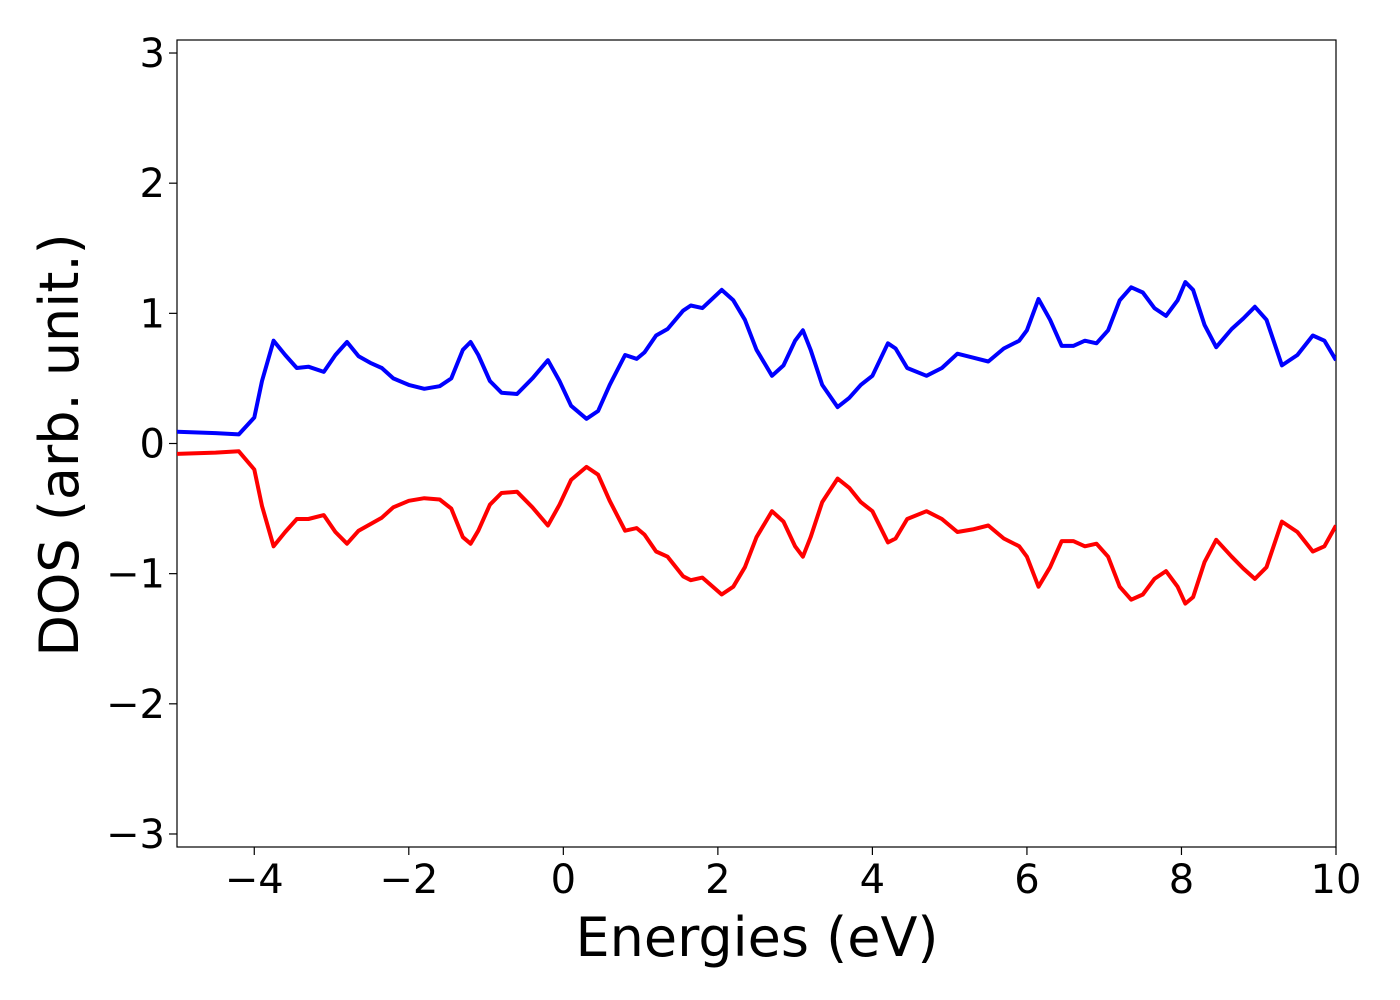 This screenshot has width=1400, height=1000. I want to click on x-tick-label: 4, so click(872, 880).